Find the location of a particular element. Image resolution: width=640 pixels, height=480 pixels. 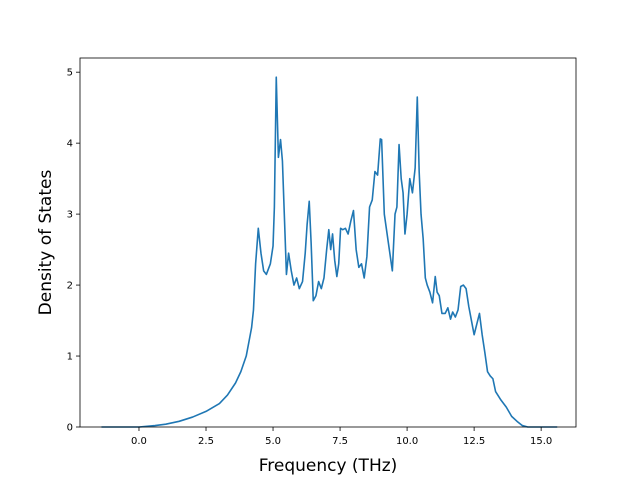

y-tick-label: 1 is located at coordinates (70, 357).